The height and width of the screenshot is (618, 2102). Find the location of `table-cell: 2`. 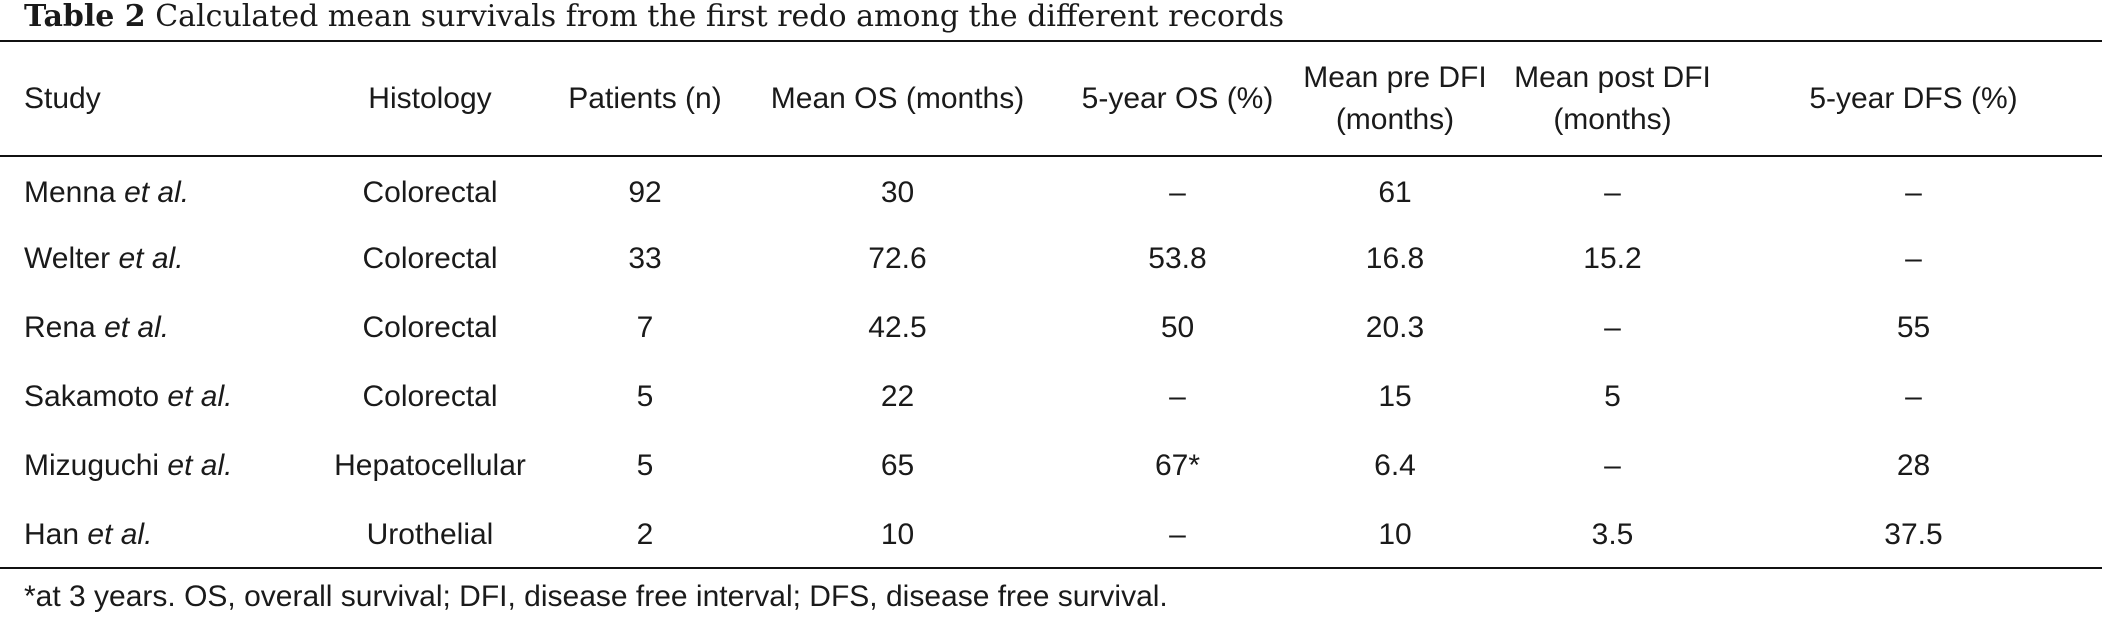

table-cell: 2 is located at coordinates (645, 534).